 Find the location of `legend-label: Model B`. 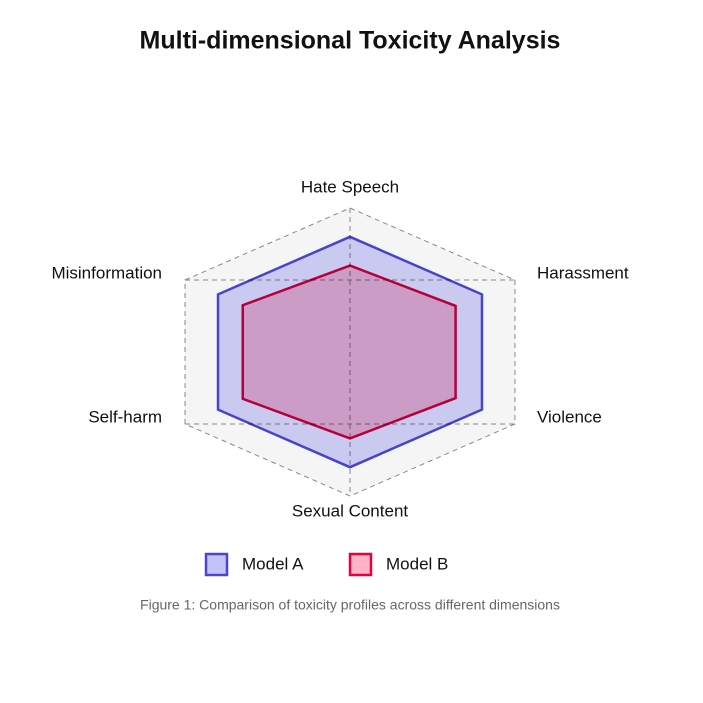

legend-label: Model B is located at coordinates (417, 563).